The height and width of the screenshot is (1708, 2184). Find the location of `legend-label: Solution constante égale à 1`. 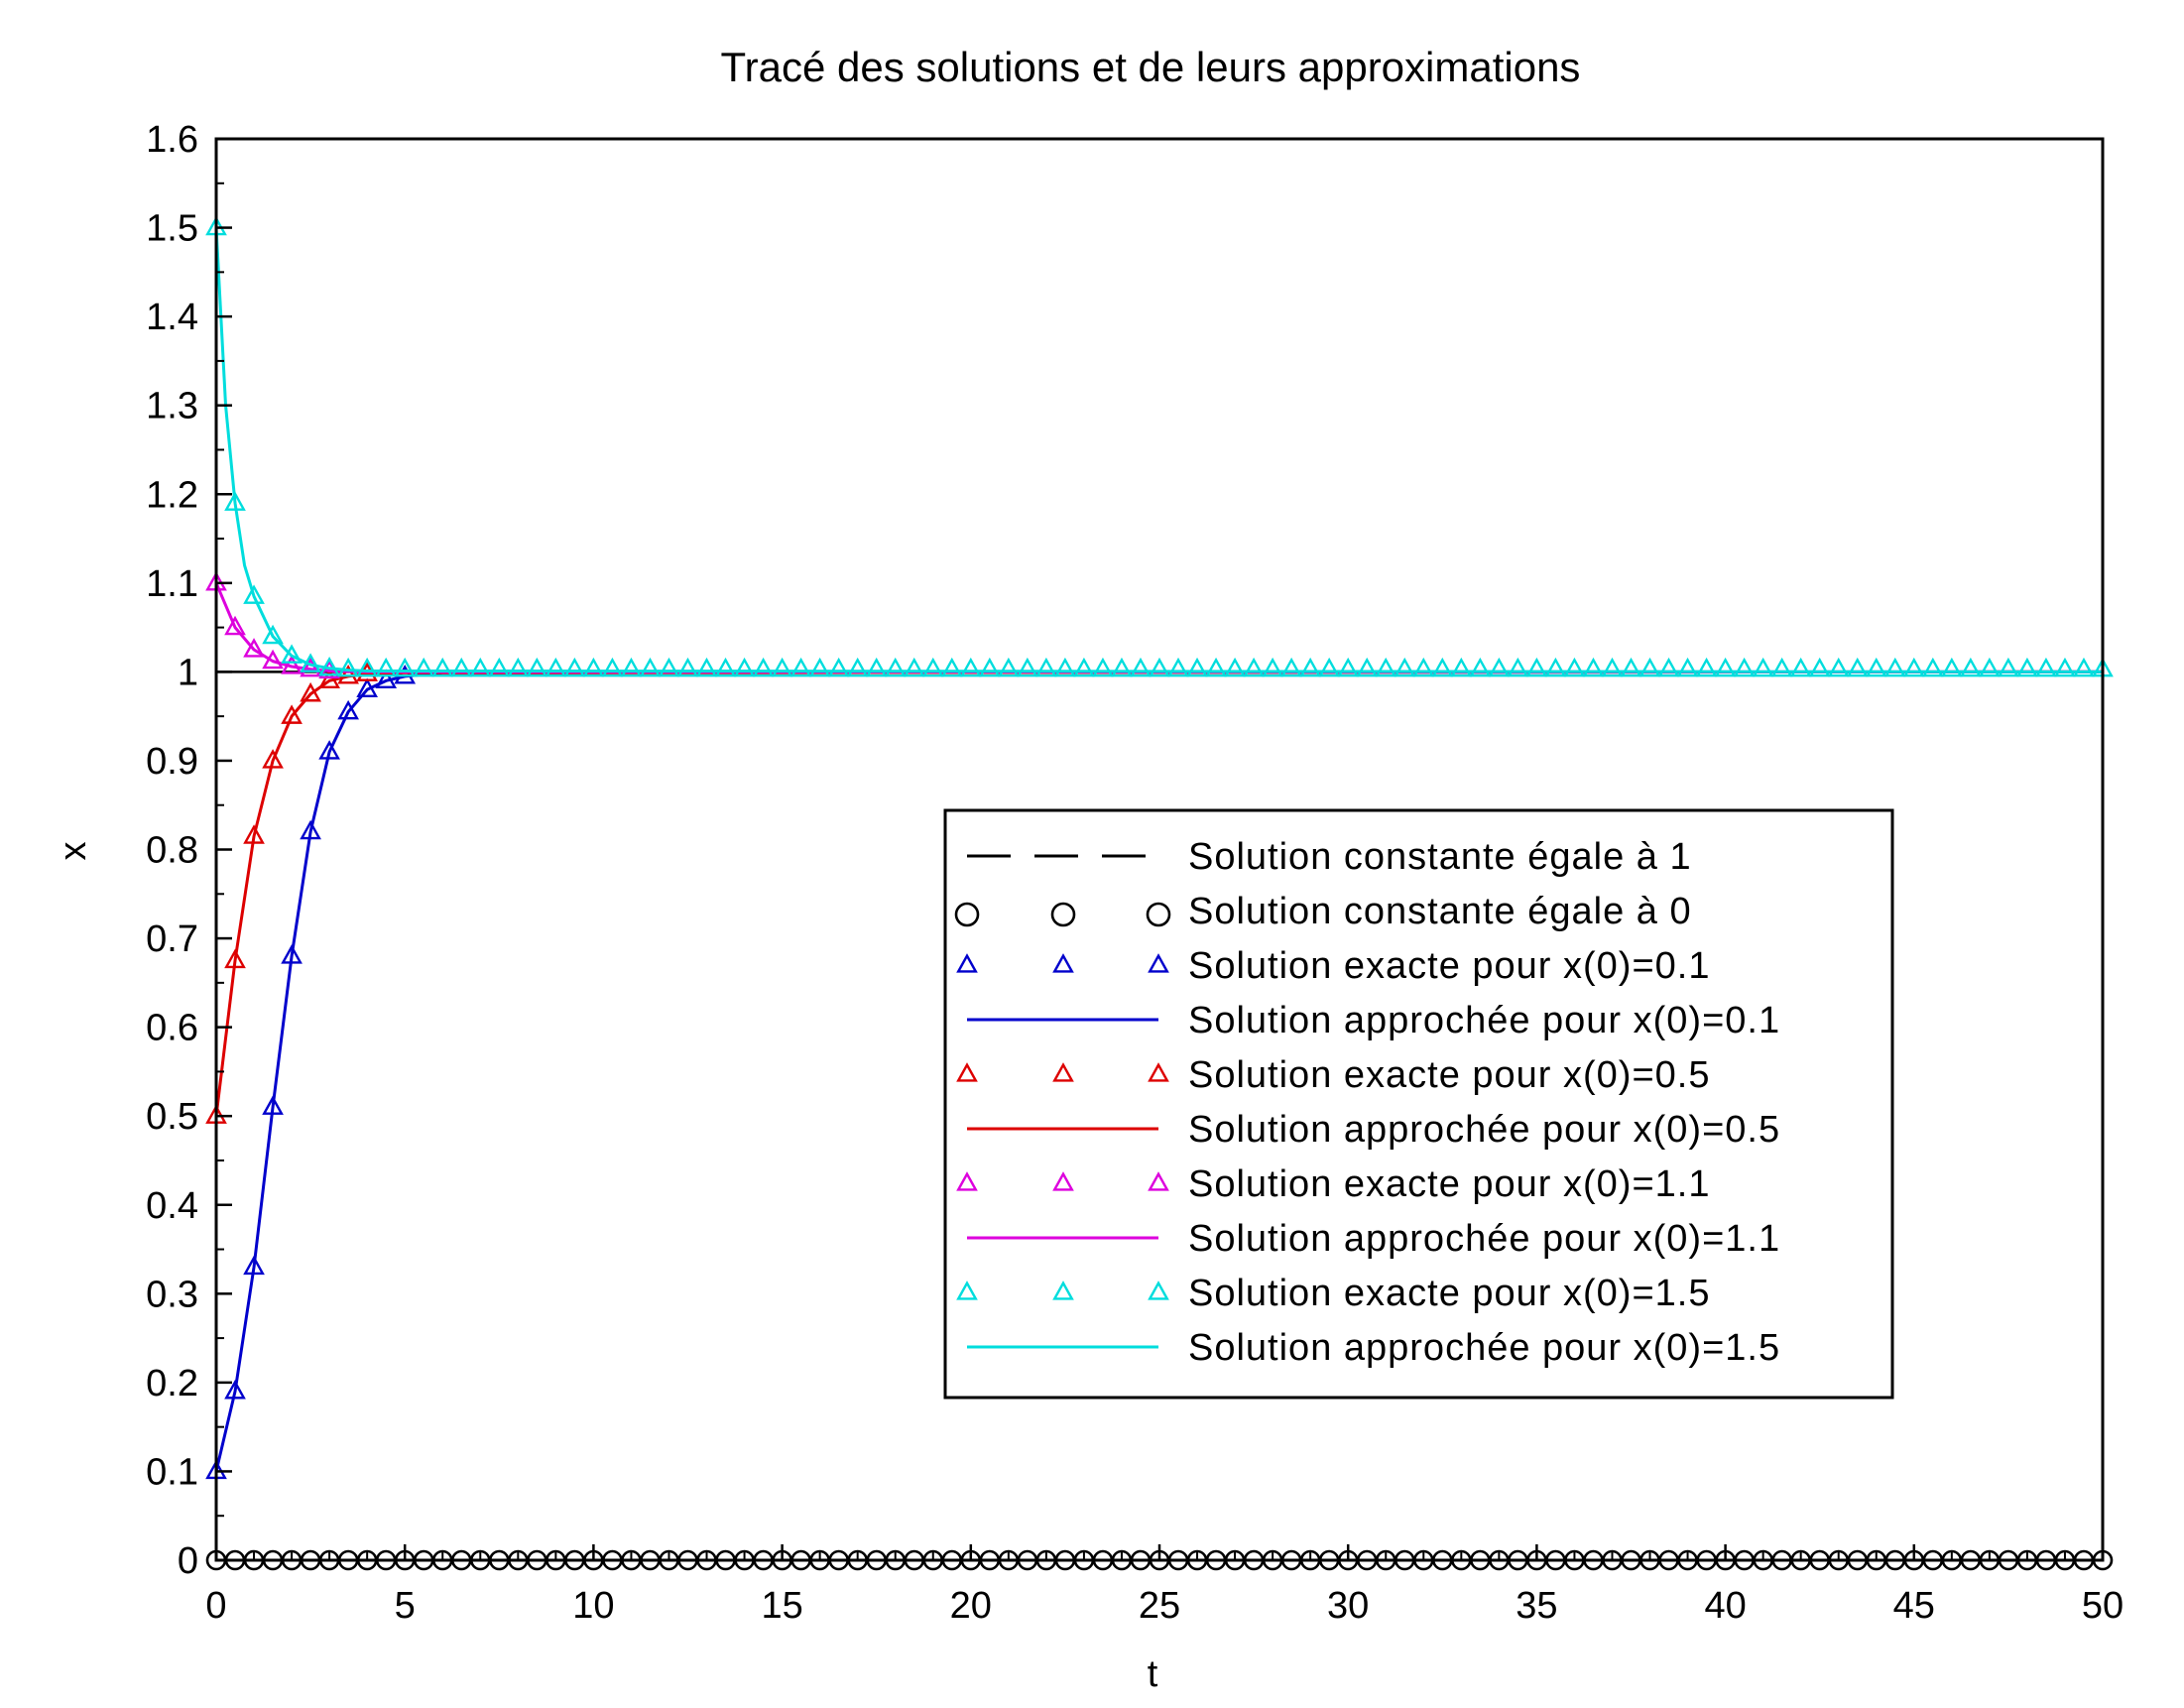

legend-label: Solution constante égale à 1 is located at coordinates (1440, 857).